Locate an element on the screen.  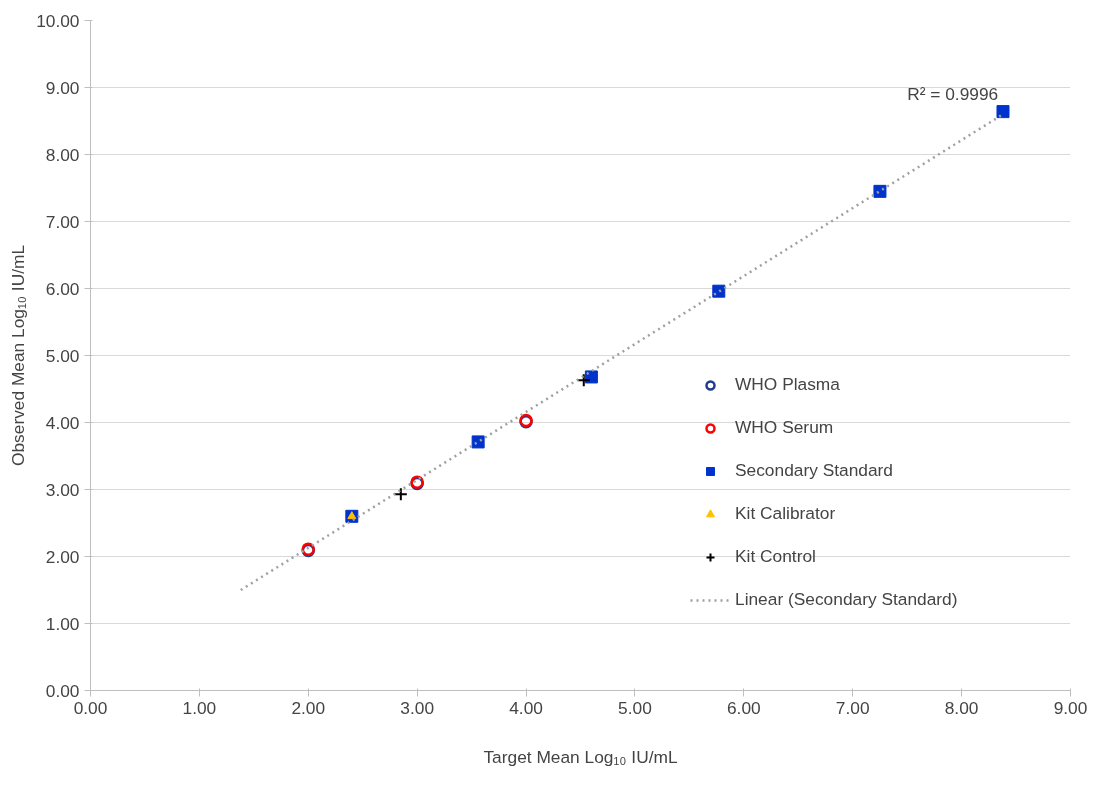
y-tick-label: 5.00 is located at coordinates (62, 355).